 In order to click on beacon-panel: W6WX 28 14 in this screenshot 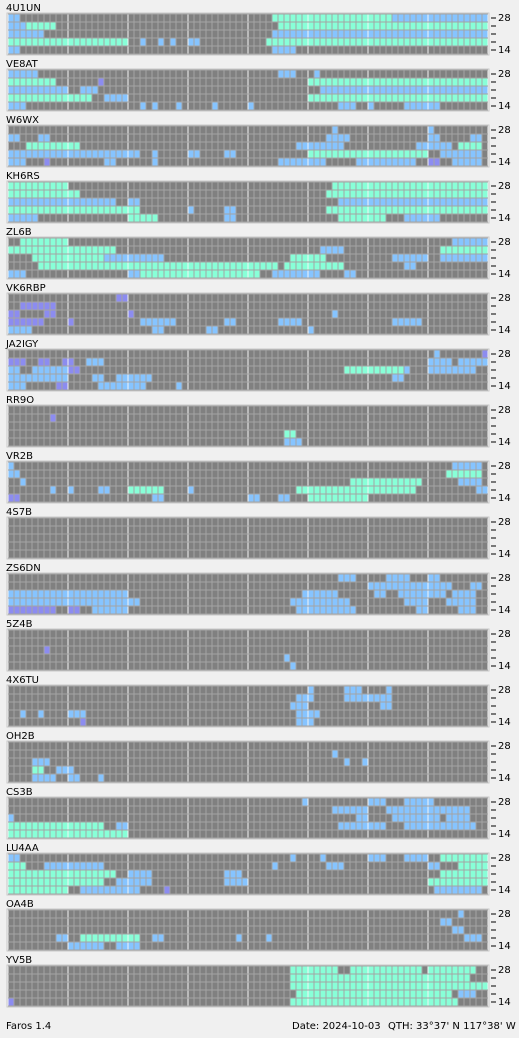, I will do `click(258, 141)`.